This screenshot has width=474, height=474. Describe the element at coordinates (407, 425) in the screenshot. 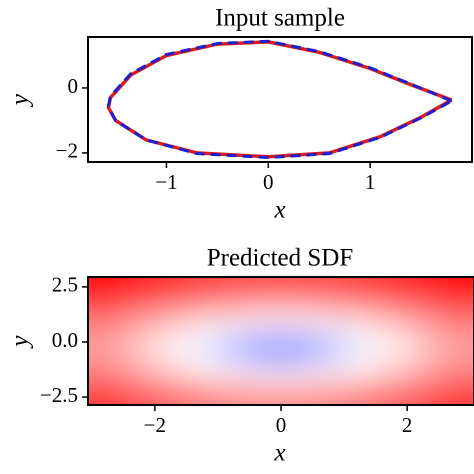

I see `x-tick-label: 2` at that location.